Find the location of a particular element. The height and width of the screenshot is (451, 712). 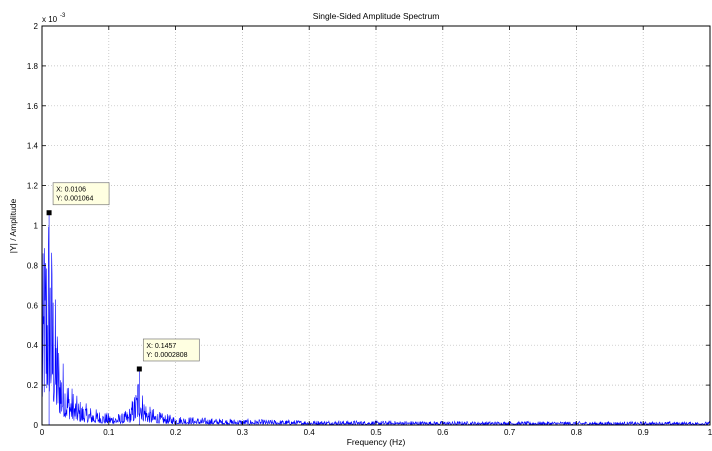

x-tick-label: 0.8 is located at coordinates (577, 432).